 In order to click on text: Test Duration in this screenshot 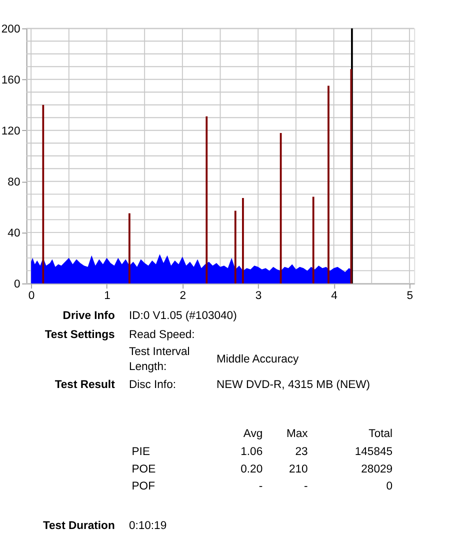, I will do `click(78, 526)`.